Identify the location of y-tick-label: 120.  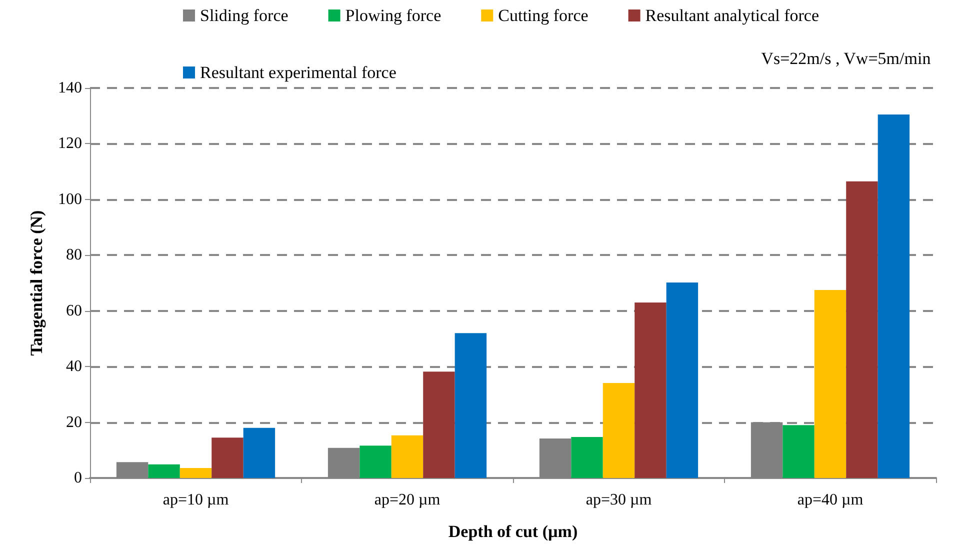
(70, 143).